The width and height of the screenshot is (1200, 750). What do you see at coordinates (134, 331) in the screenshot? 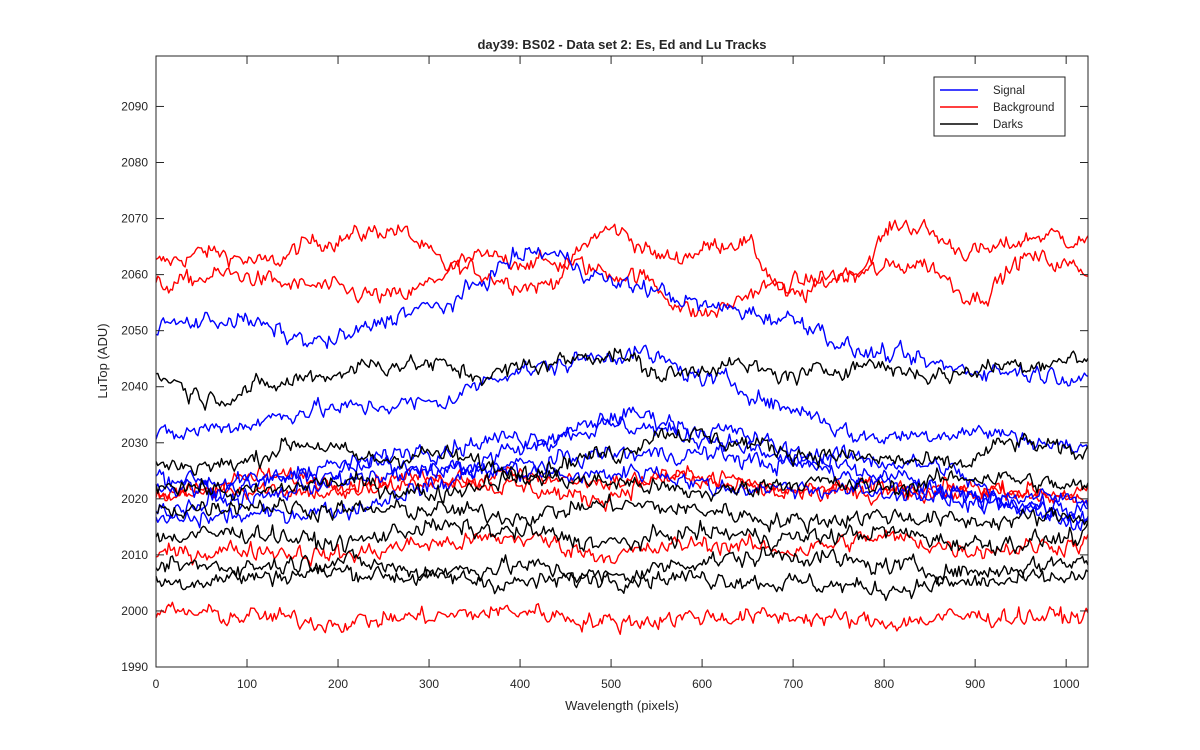
I see `y-tick-label: 2050` at bounding box center [134, 331].